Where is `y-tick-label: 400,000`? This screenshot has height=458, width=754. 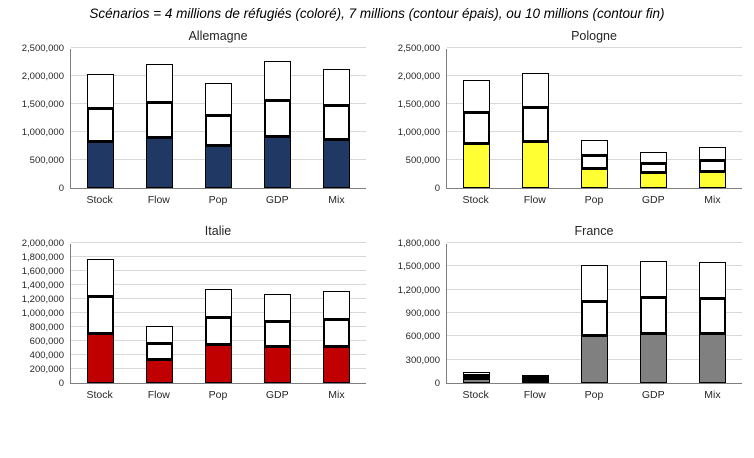
y-tick-label: 400,000 is located at coordinates (46, 355).